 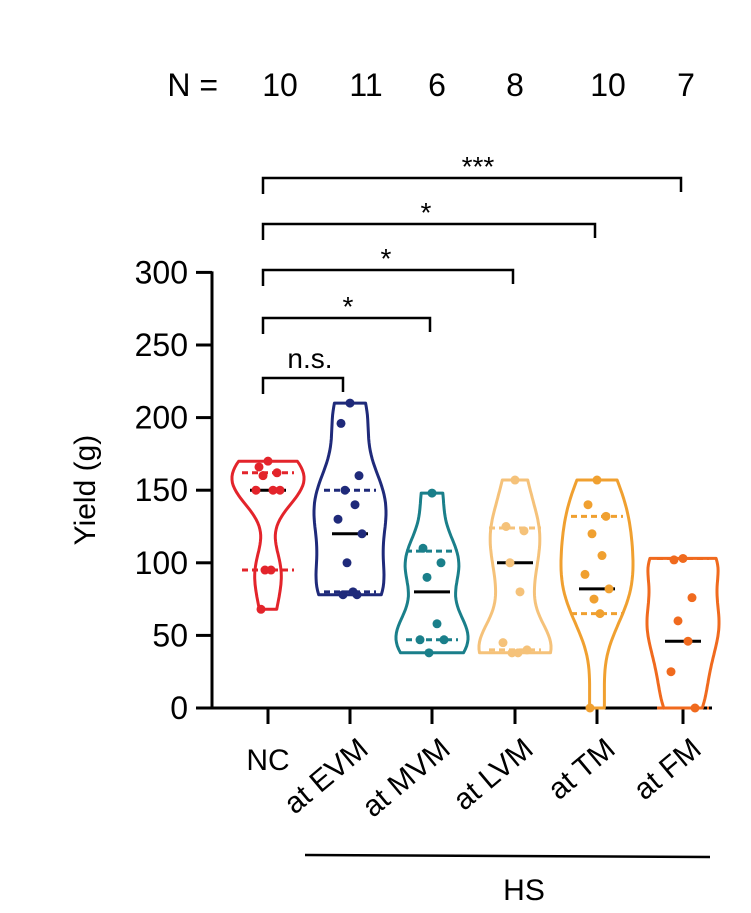 I want to click on n-value-nc: 10, so click(x=280, y=85).